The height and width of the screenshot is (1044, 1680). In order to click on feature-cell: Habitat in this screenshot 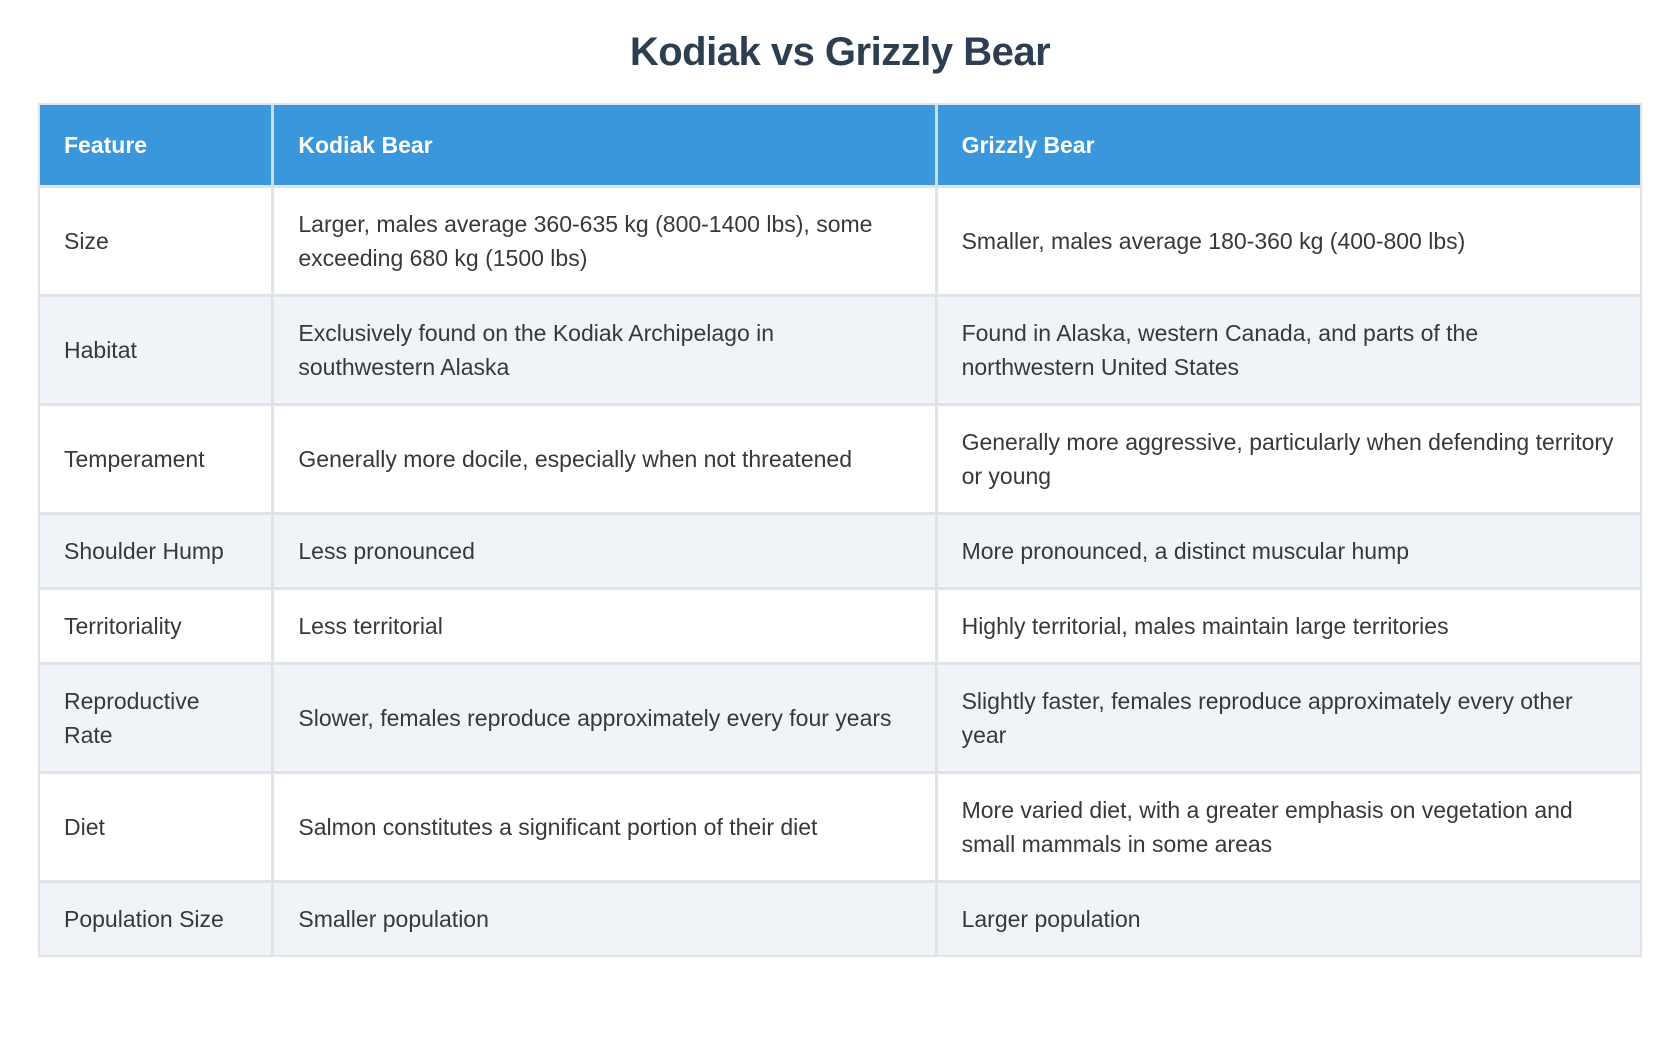, I will do `click(157, 348)`.